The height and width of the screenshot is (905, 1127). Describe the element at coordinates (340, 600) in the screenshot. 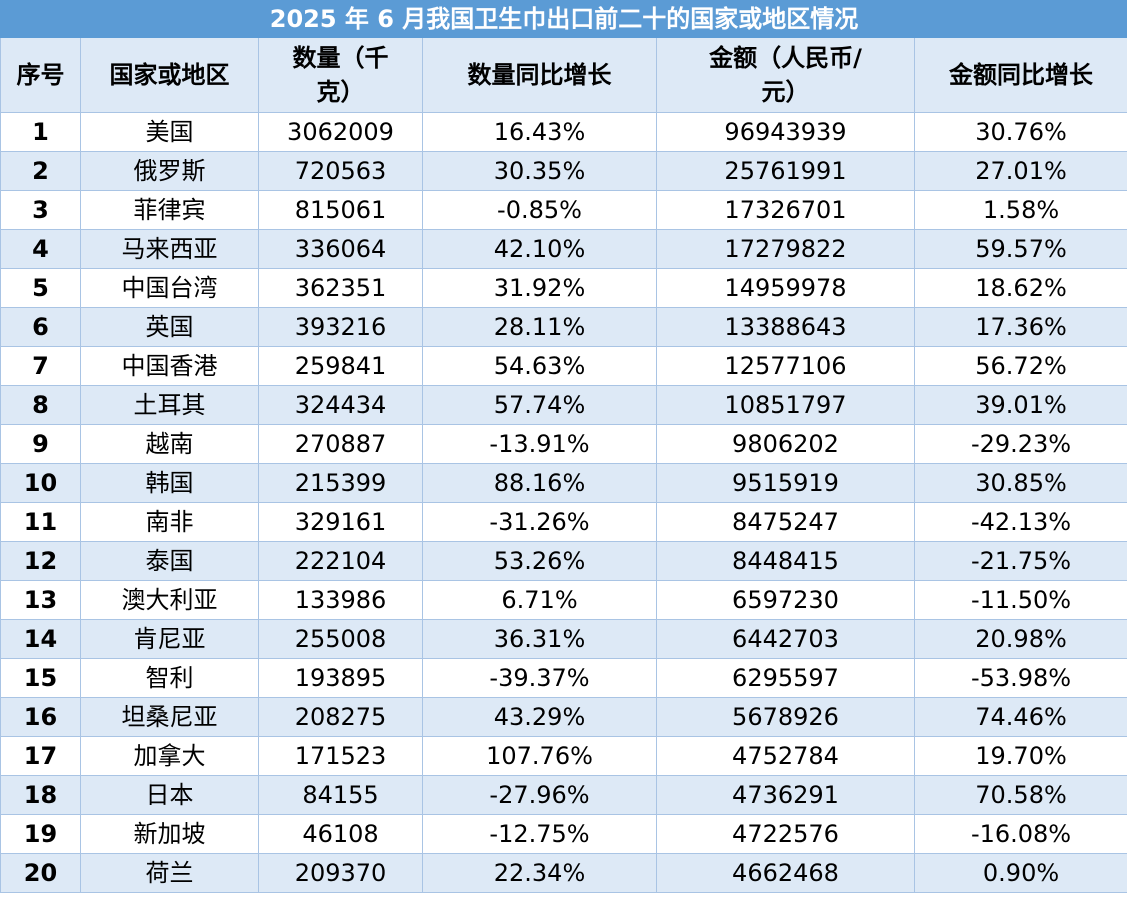

I see `cell-qty: 133986` at that location.